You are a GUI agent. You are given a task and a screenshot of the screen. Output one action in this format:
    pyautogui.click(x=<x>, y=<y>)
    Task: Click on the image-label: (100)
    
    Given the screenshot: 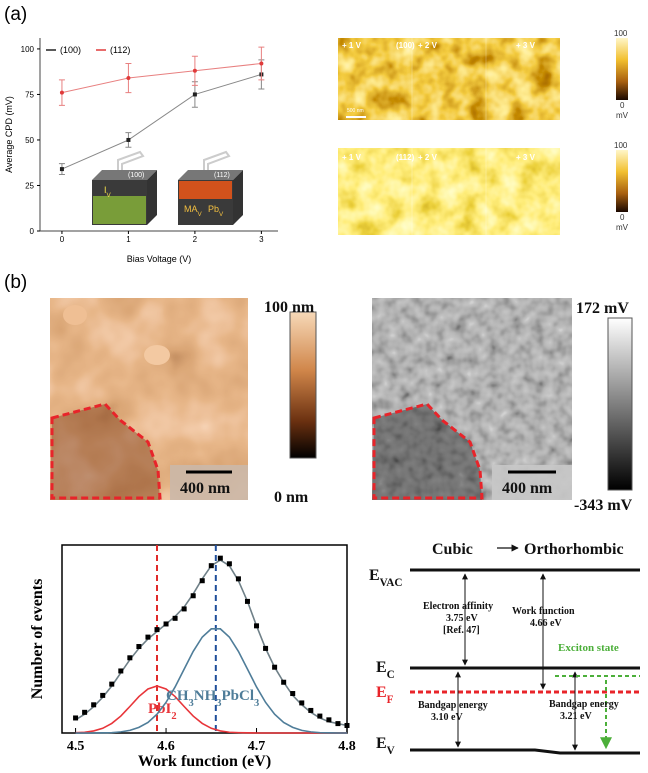 What is the action you would take?
    pyautogui.click(x=405, y=45)
    